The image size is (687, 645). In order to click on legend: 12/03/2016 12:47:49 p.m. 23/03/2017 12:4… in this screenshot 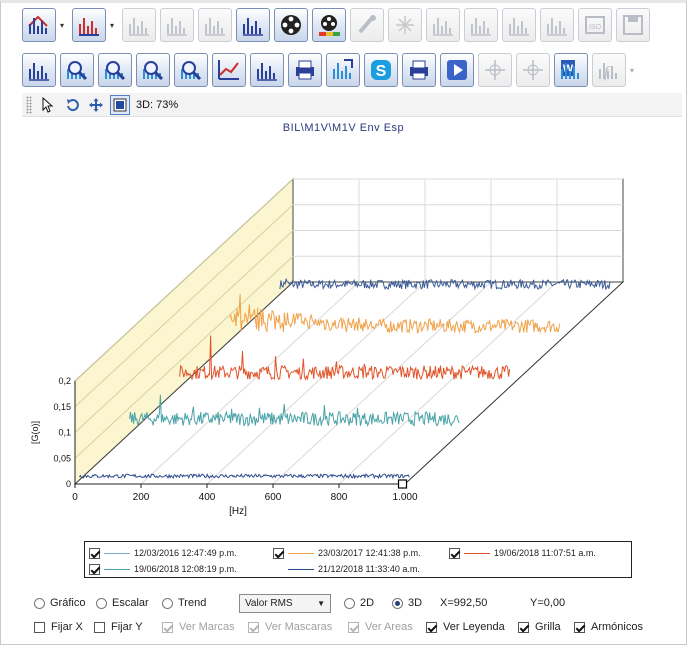, I will do `click(358, 559)`.